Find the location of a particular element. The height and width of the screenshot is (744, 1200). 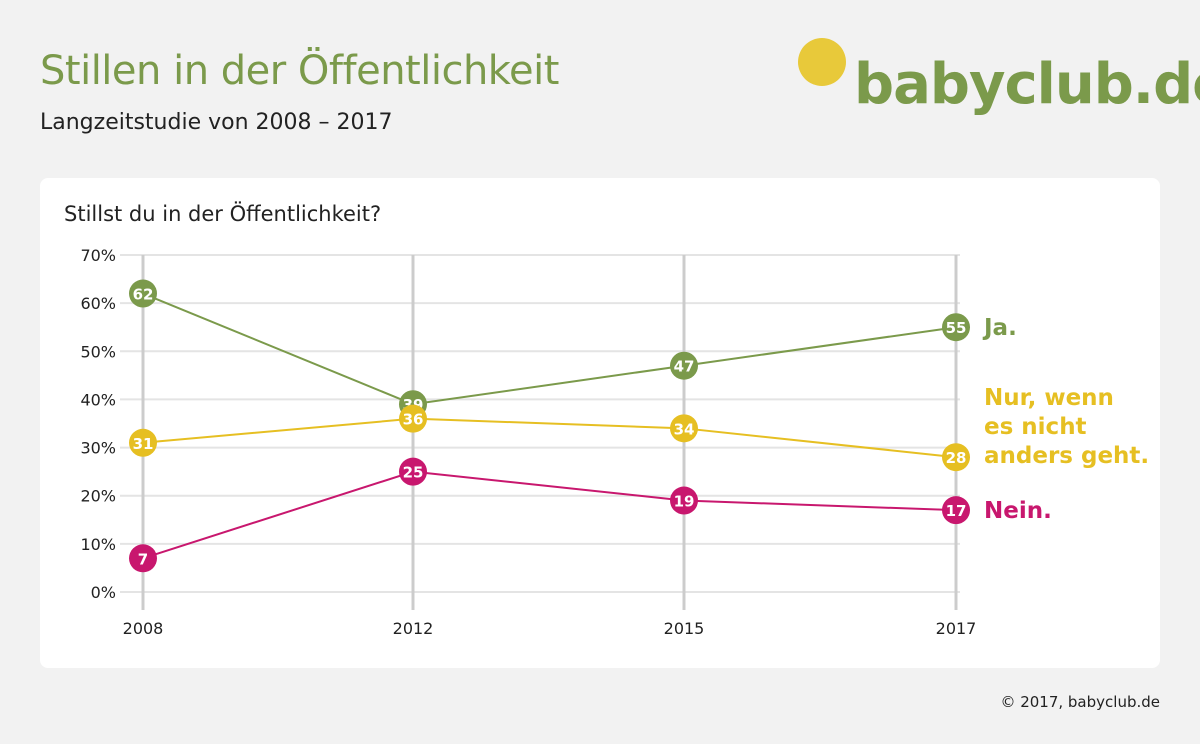

data-label: 7 is located at coordinates (143, 559).